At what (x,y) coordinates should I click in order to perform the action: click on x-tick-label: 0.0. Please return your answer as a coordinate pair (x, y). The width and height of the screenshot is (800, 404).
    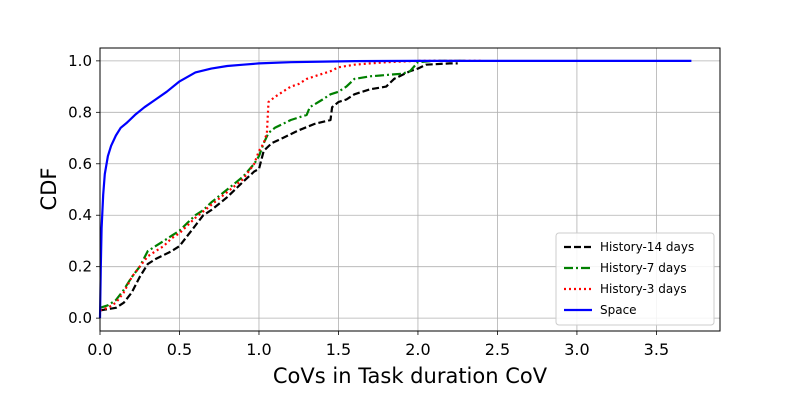
    Looking at the image, I should click on (99, 349).